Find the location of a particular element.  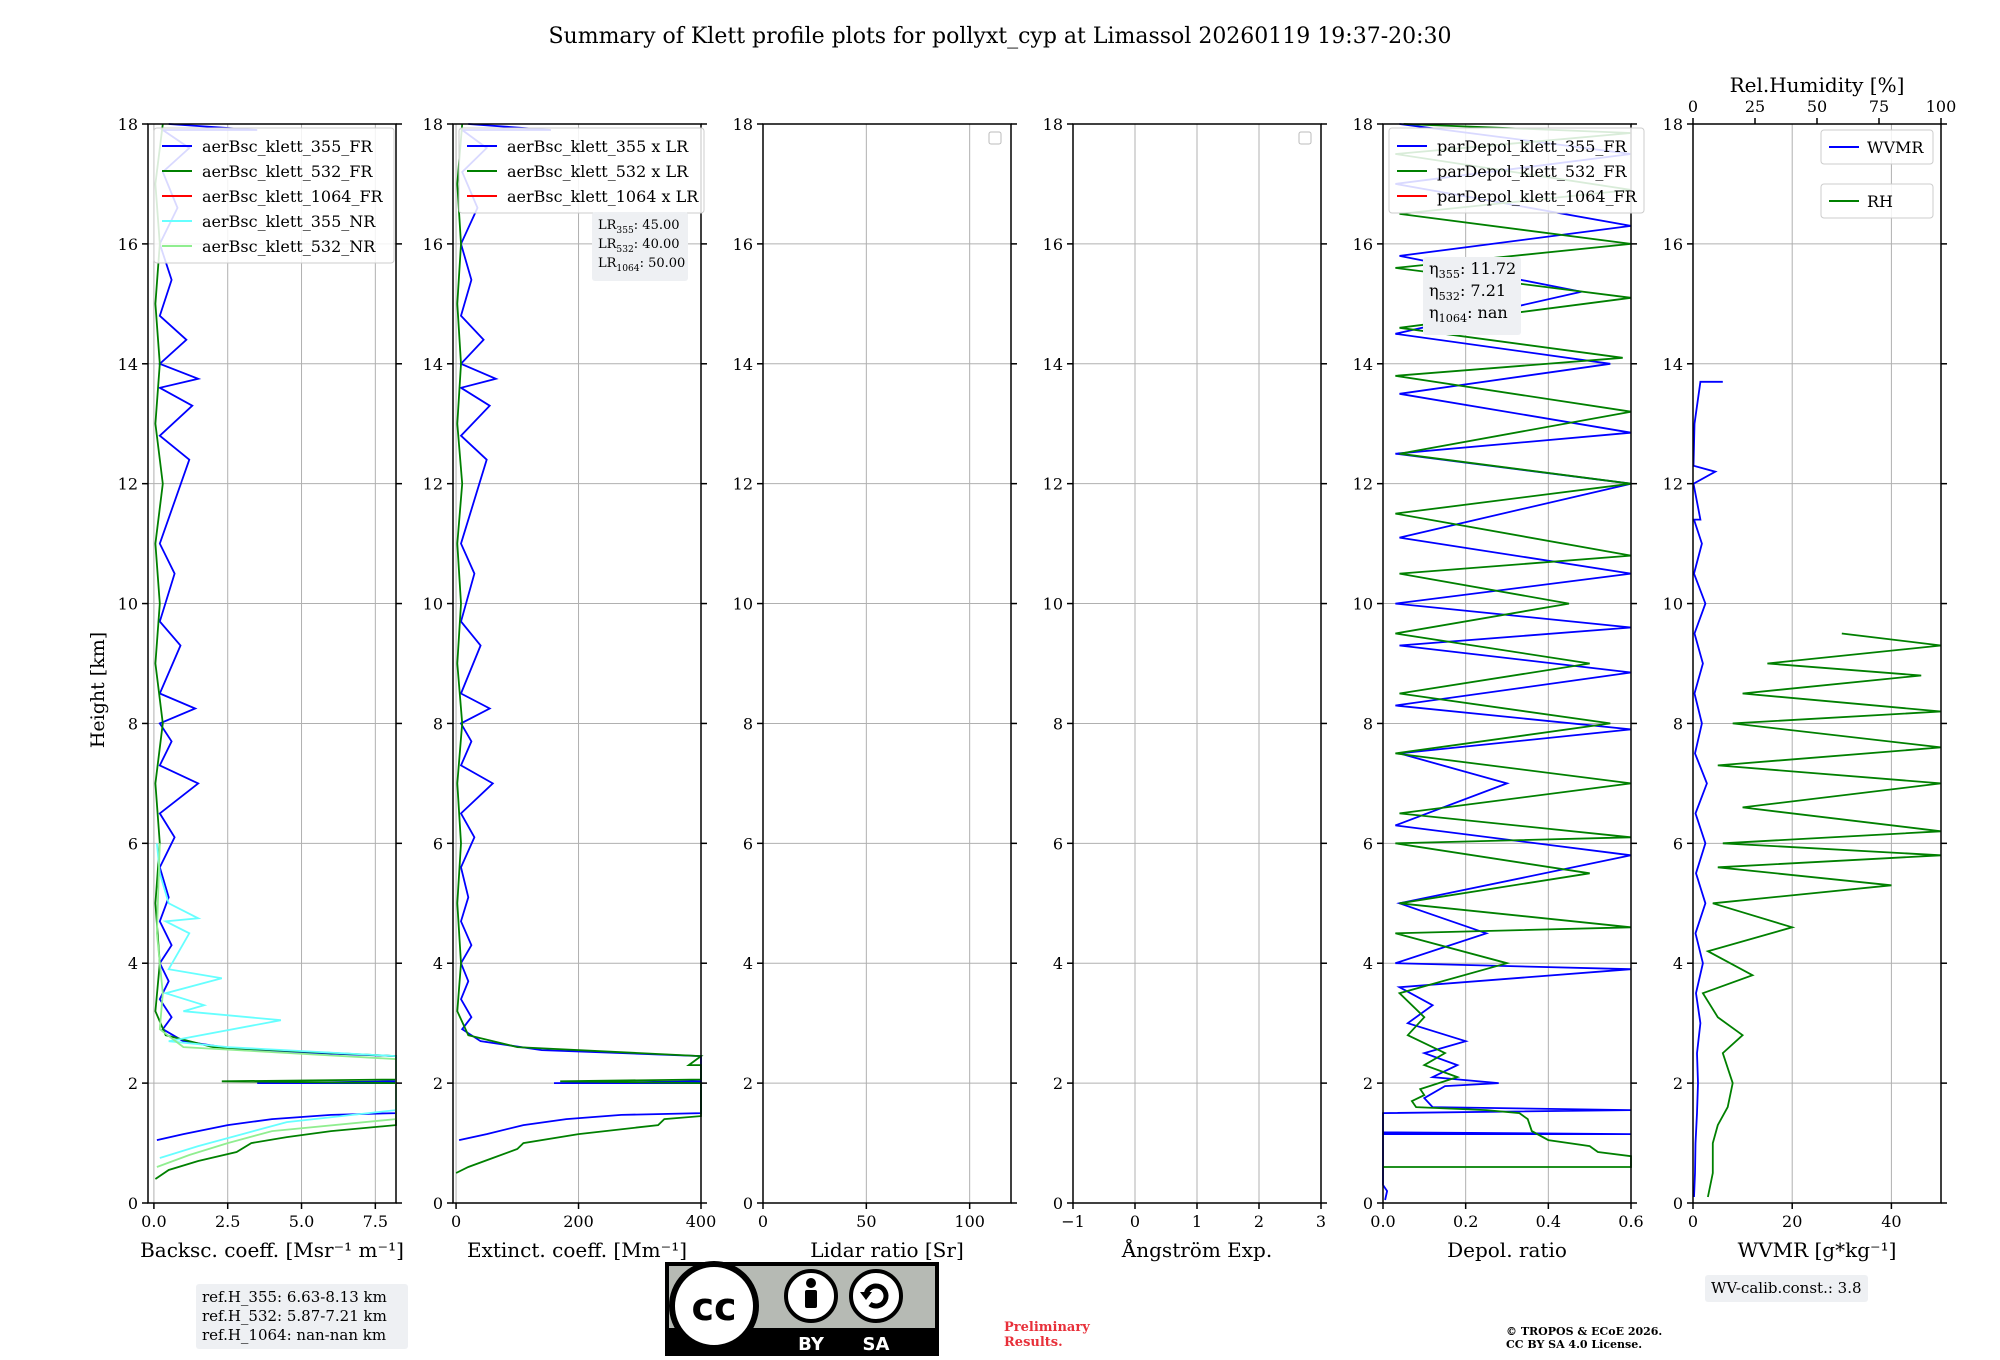

plot-frame is located at coordinates (1507, 663).